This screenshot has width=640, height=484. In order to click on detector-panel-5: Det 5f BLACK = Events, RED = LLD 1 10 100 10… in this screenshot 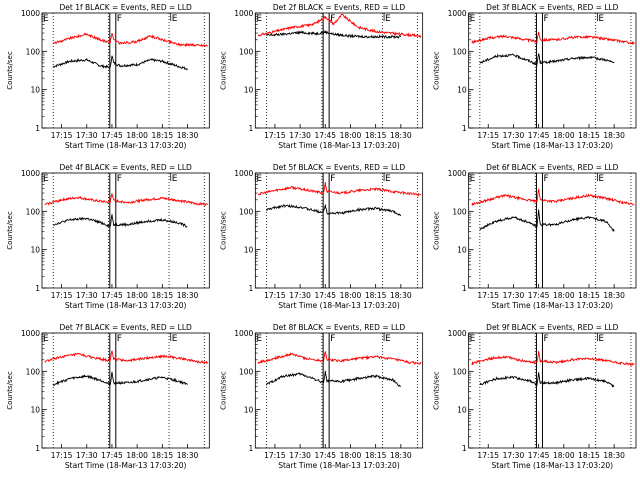, I will do `click(321, 236)`.